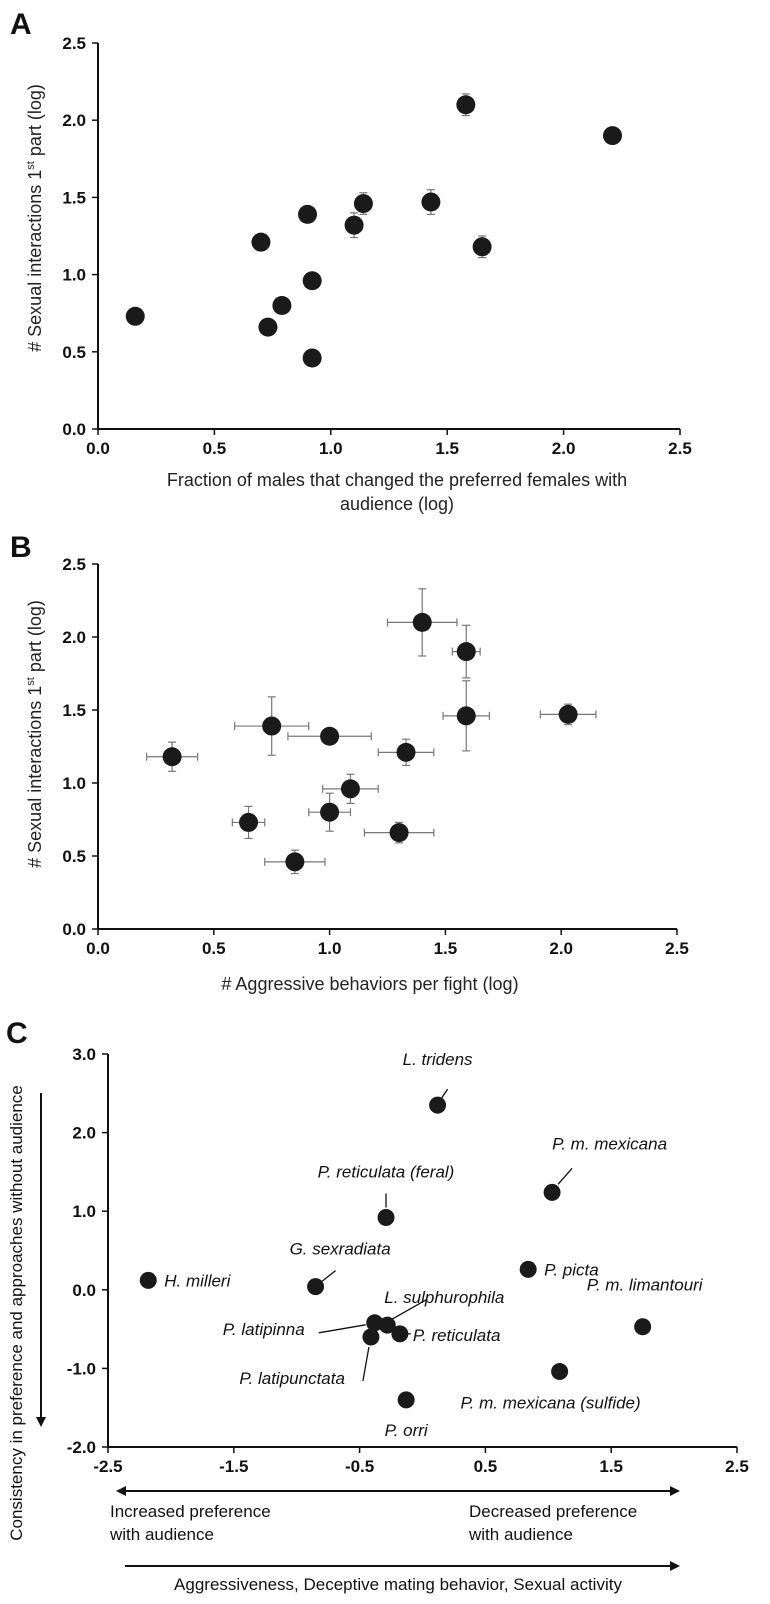 The width and height of the screenshot is (770, 1604). I want to click on panel-b-letter: B, so click(21, 547).